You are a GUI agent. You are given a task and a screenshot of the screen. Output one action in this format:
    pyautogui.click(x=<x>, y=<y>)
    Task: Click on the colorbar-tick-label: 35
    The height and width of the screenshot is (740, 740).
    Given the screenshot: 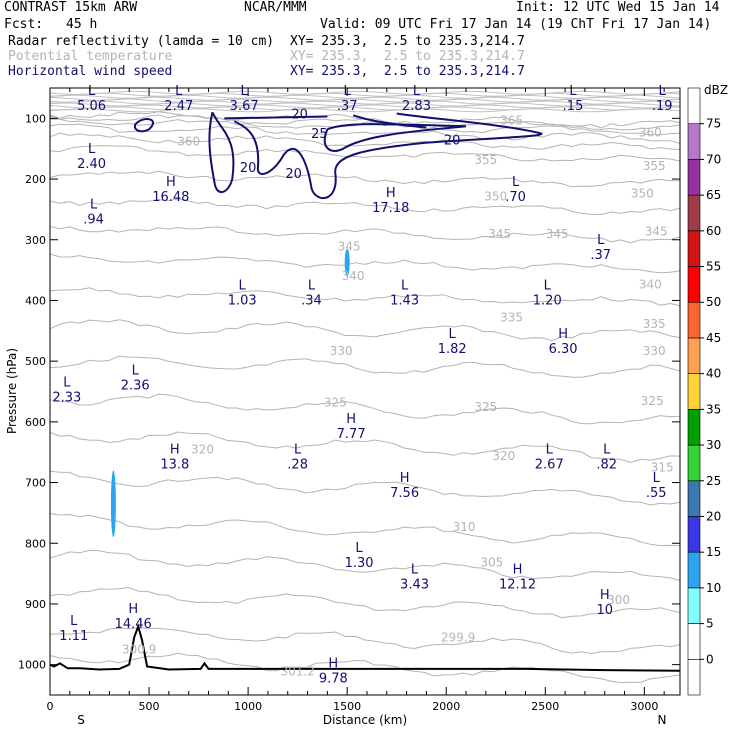 What is the action you would take?
    pyautogui.click(x=713, y=409)
    